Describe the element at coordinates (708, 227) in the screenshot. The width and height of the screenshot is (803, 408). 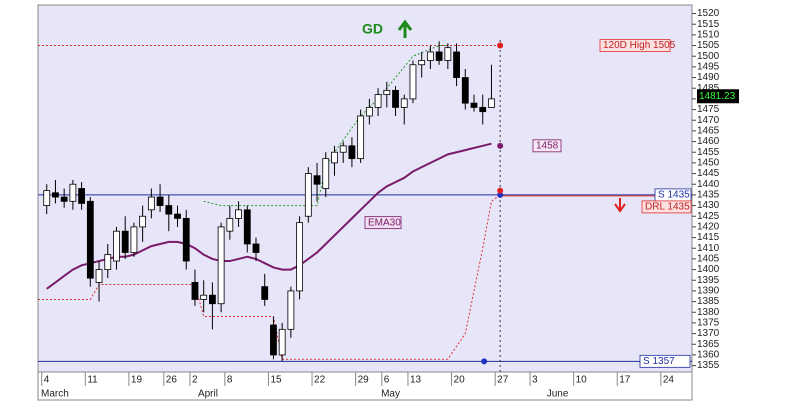
I see `y-tick-label: 1420` at that location.